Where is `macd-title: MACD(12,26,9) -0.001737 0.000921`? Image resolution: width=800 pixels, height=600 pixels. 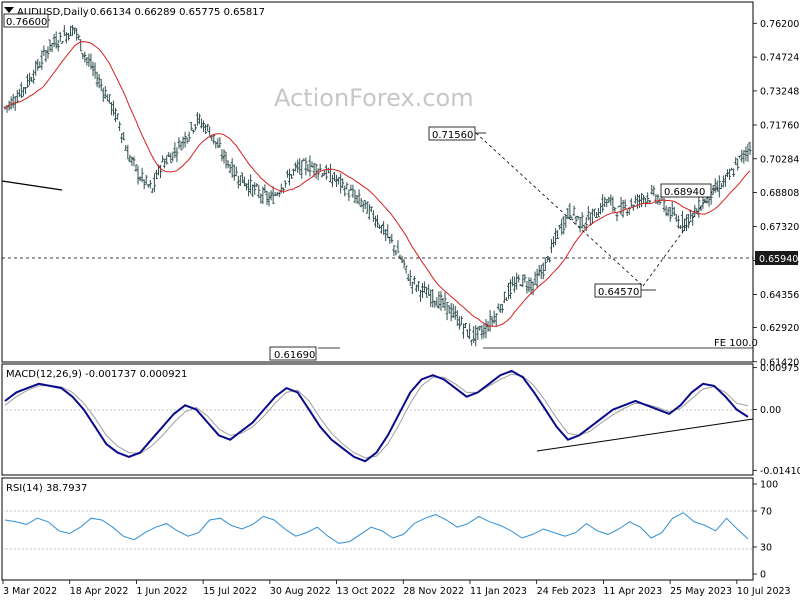 macd-title: MACD(12,26,9) -0.001737 0.000921 is located at coordinates (96, 374).